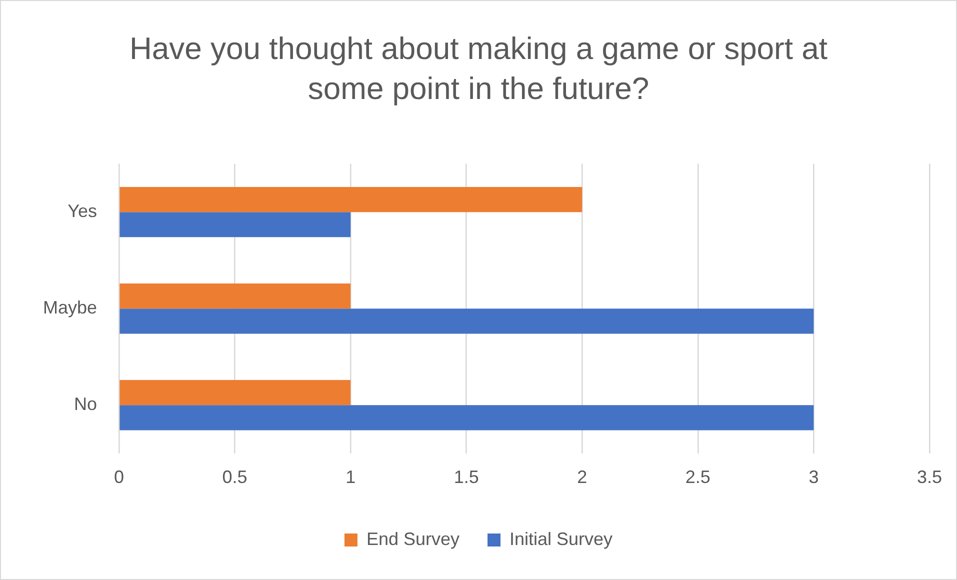  What do you see at coordinates (235, 477) in the screenshot?
I see `x-tick-label: 0.5` at bounding box center [235, 477].